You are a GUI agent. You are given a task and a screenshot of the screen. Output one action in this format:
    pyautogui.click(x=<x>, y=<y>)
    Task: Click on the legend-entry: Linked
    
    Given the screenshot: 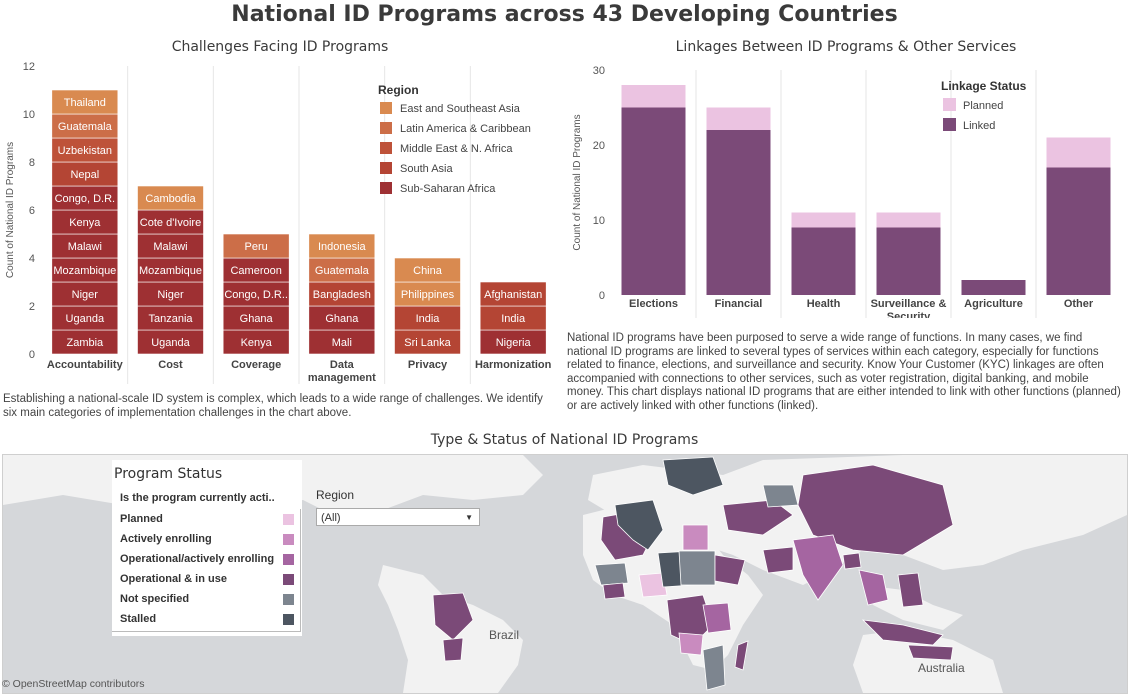 What is the action you would take?
    pyautogui.click(x=979, y=126)
    